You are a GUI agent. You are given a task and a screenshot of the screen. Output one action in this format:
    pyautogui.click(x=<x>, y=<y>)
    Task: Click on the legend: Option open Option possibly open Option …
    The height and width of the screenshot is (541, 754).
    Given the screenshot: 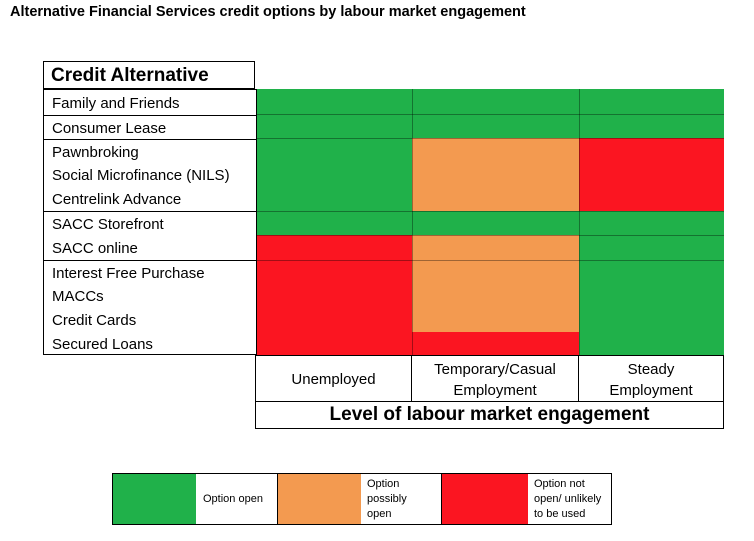 What is the action you would take?
    pyautogui.click(x=362, y=499)
    